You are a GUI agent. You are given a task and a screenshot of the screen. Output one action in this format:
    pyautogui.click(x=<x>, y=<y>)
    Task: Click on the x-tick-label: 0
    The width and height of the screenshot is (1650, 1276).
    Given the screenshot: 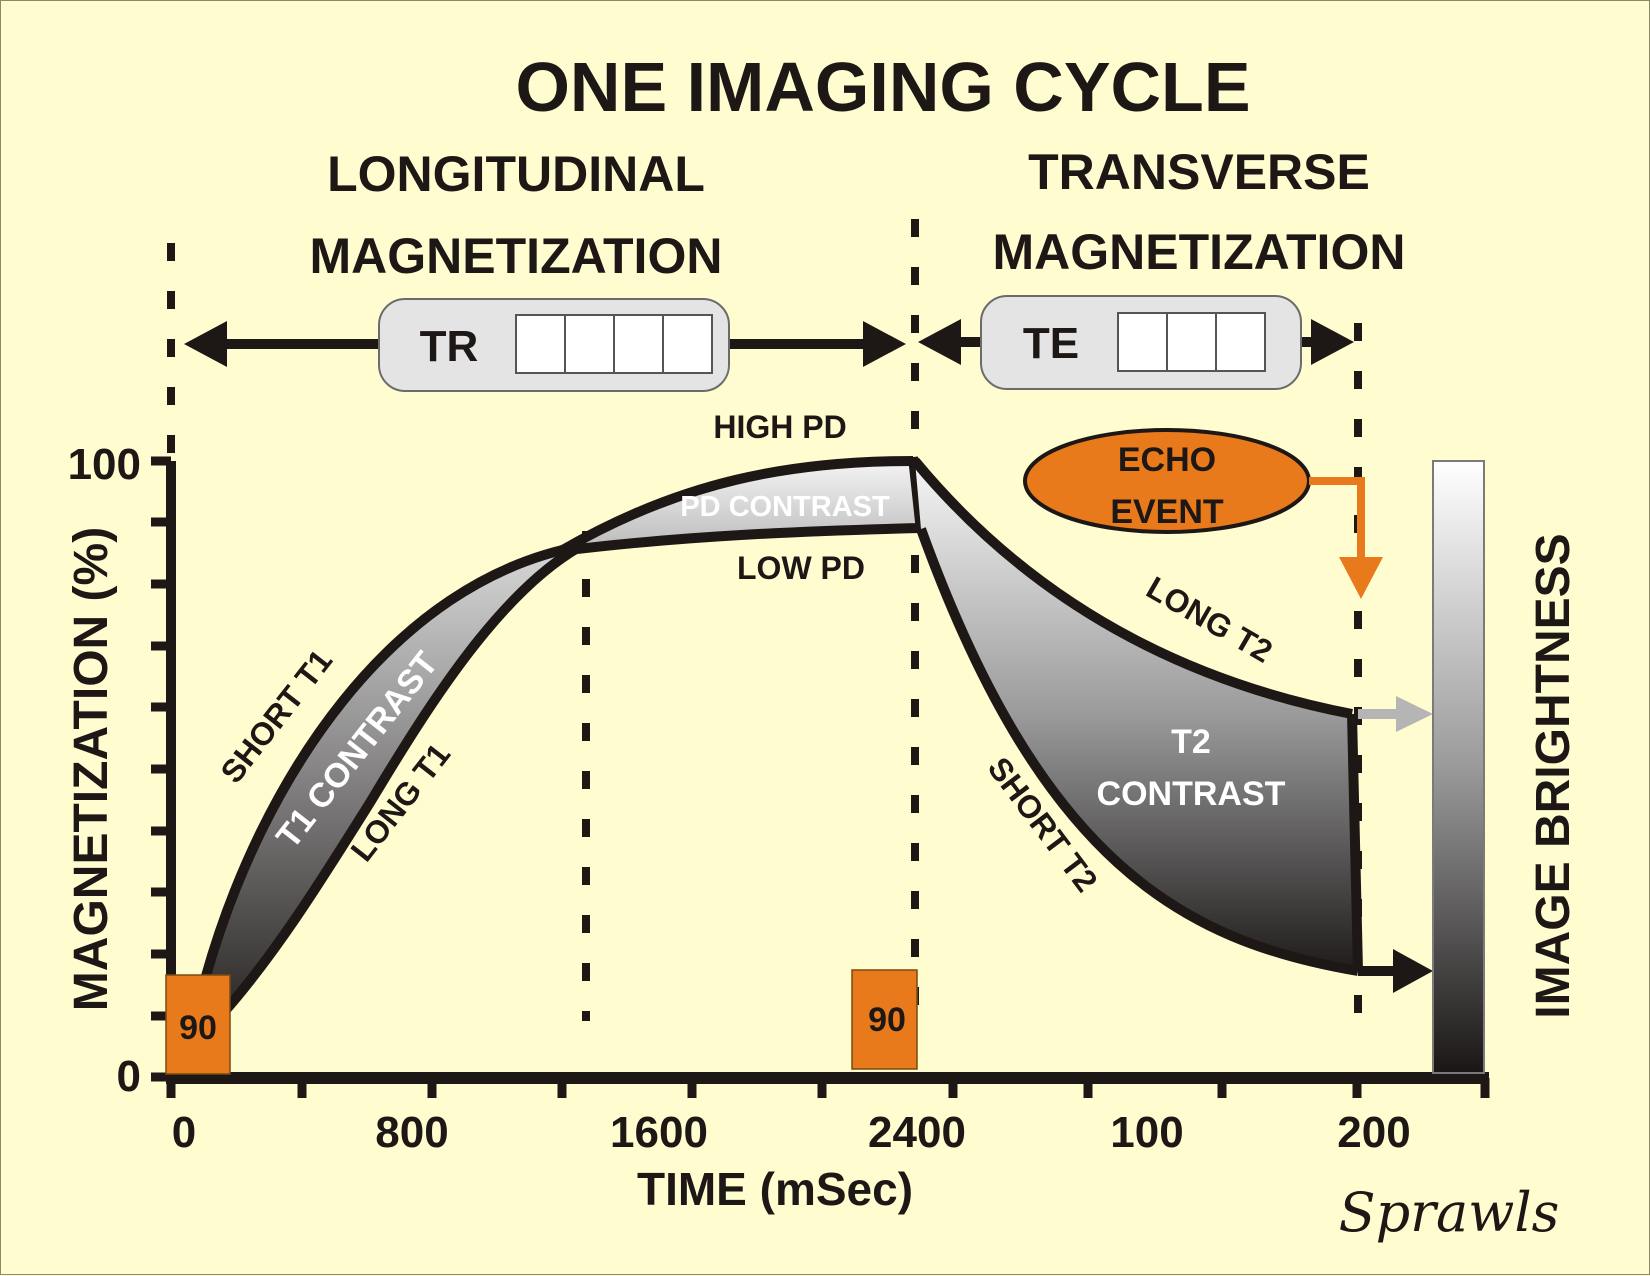 What is the action you would take?
    pyautogui.click(x=184, y=1132)
    